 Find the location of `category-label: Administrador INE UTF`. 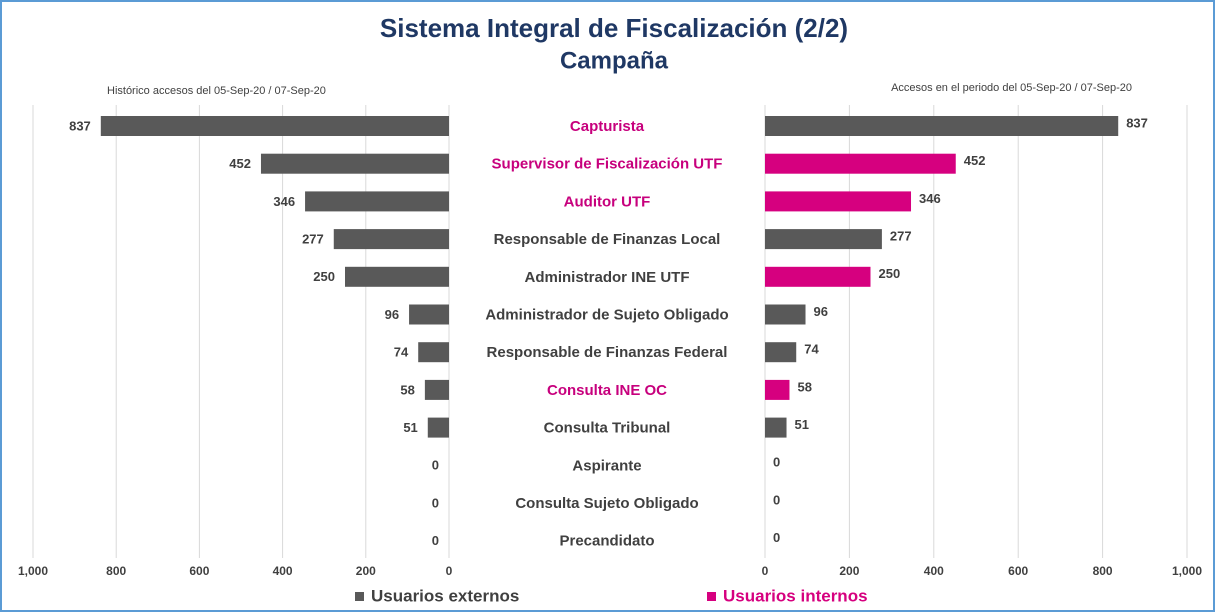

category-label: Administrador INE UTF is located at coordinates (606, 277).